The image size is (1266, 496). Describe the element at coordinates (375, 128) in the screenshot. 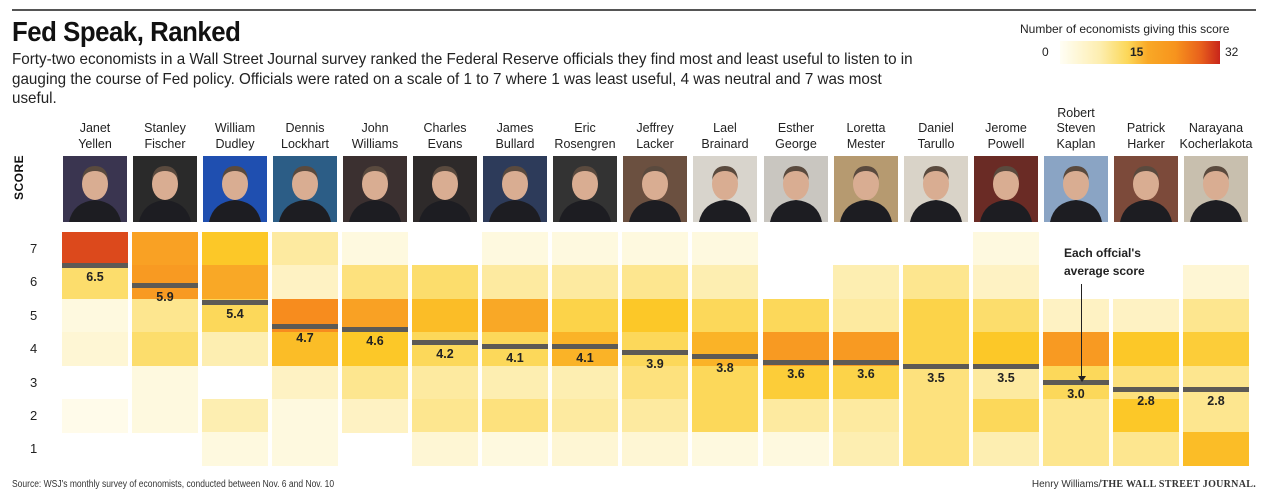

I see `official-name-part: John` at that location.